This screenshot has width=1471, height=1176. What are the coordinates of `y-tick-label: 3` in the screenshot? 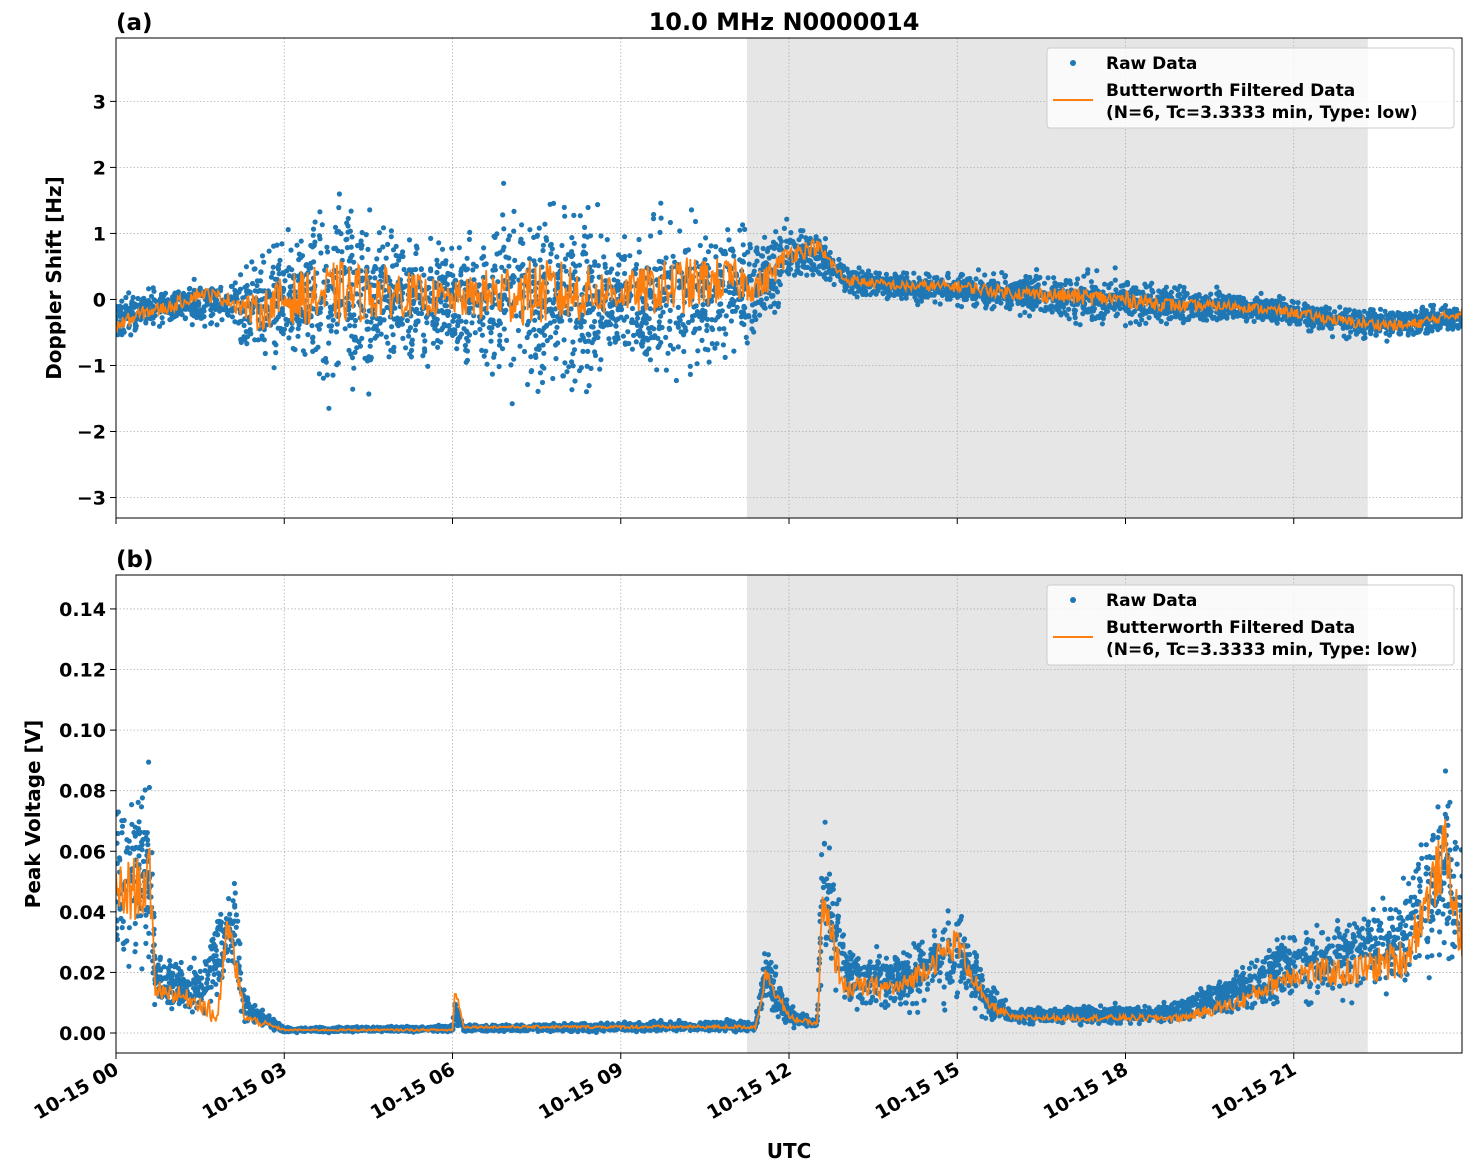 It's located at (99, 102).